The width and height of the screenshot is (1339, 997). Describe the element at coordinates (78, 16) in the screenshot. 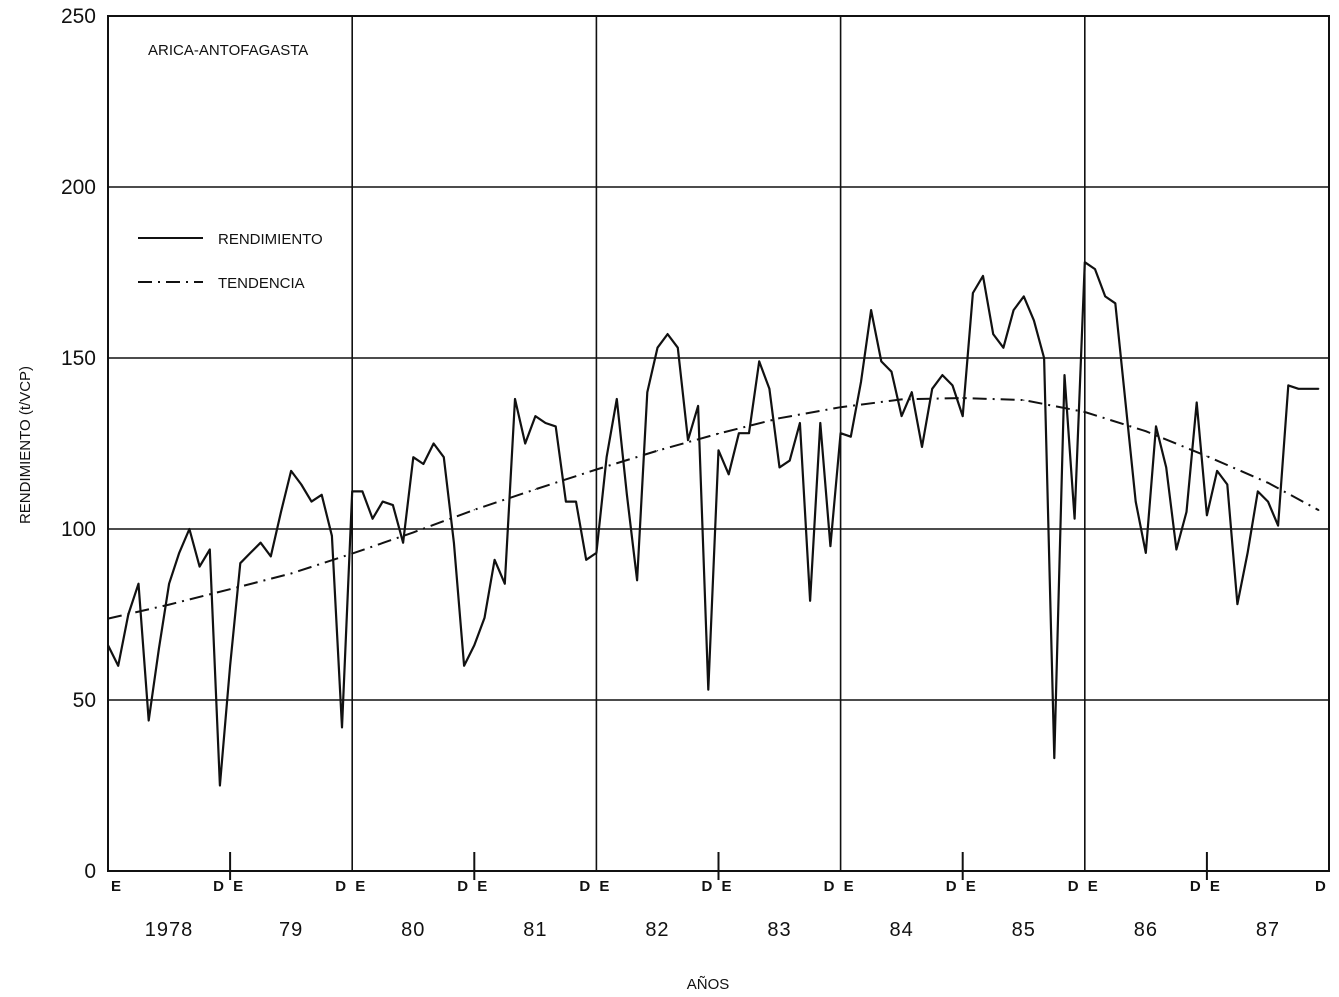

I see `y-tick-label-250: 250` at that location.